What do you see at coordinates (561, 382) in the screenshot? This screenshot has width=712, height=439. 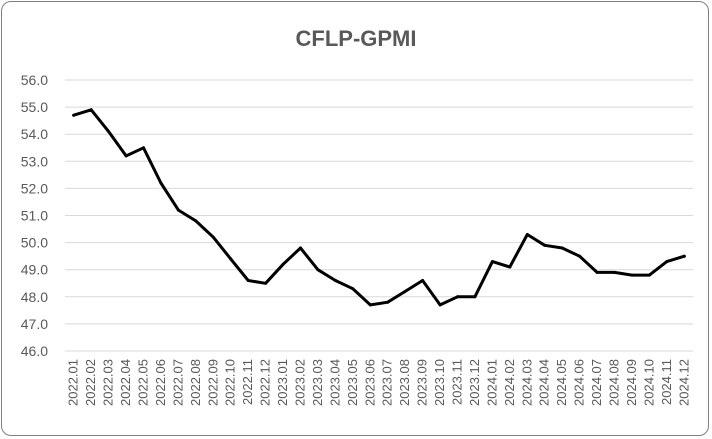 I see `x-tick-label: 2024.05` at bounding box center [561, 382].